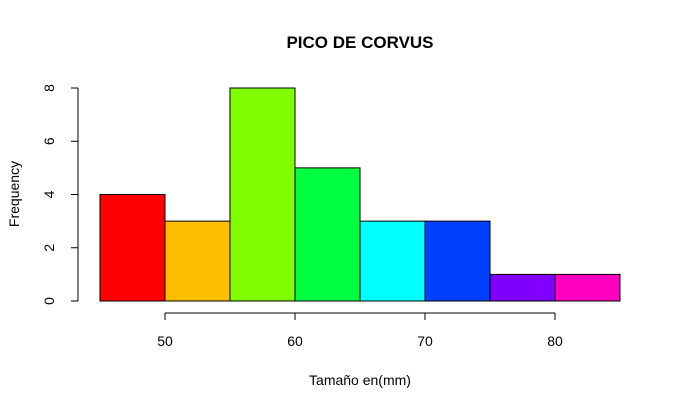  I want to click on y-axis-label: Frequency, so click(14, 194).